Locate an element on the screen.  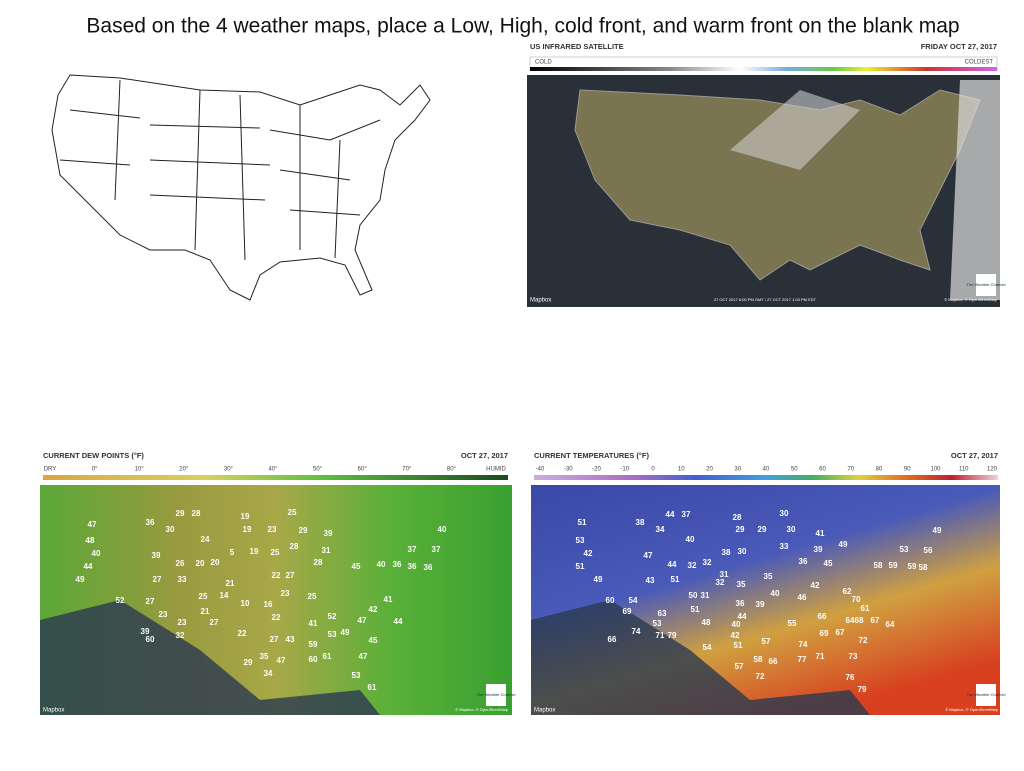
scale-label: 30 is located at coordinates (737, 470).